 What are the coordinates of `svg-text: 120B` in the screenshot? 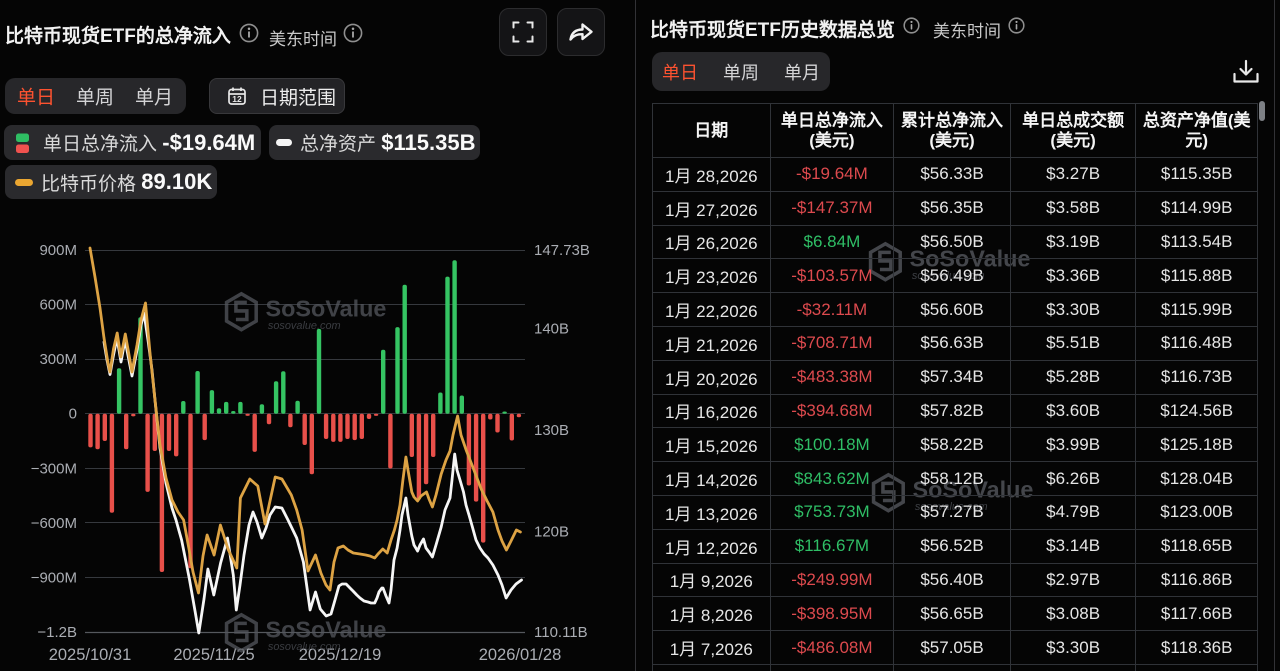 It's located at (551, 532).